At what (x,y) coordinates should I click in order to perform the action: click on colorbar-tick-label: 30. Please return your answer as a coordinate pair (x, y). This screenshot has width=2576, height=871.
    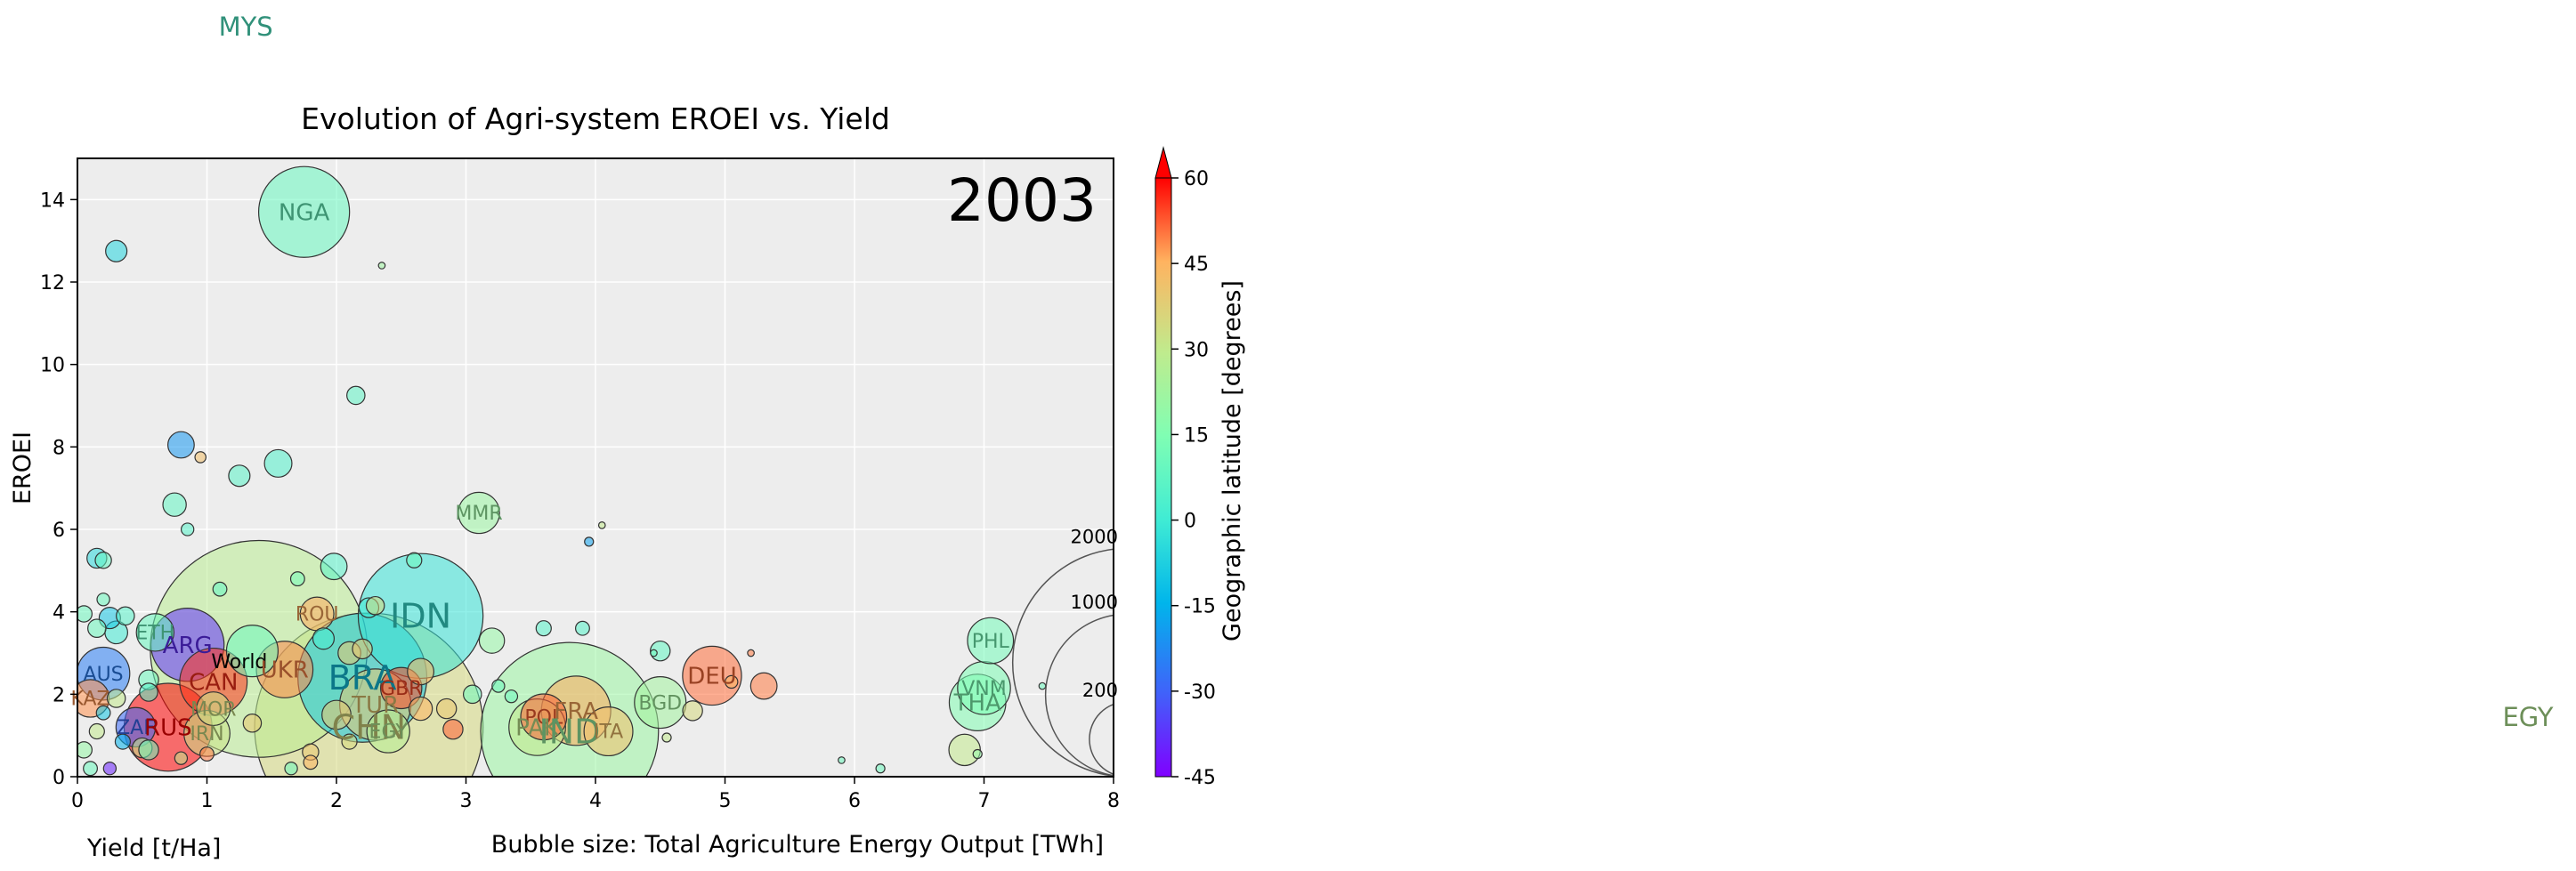
    Looking at the image, I should click on (1197, 350).